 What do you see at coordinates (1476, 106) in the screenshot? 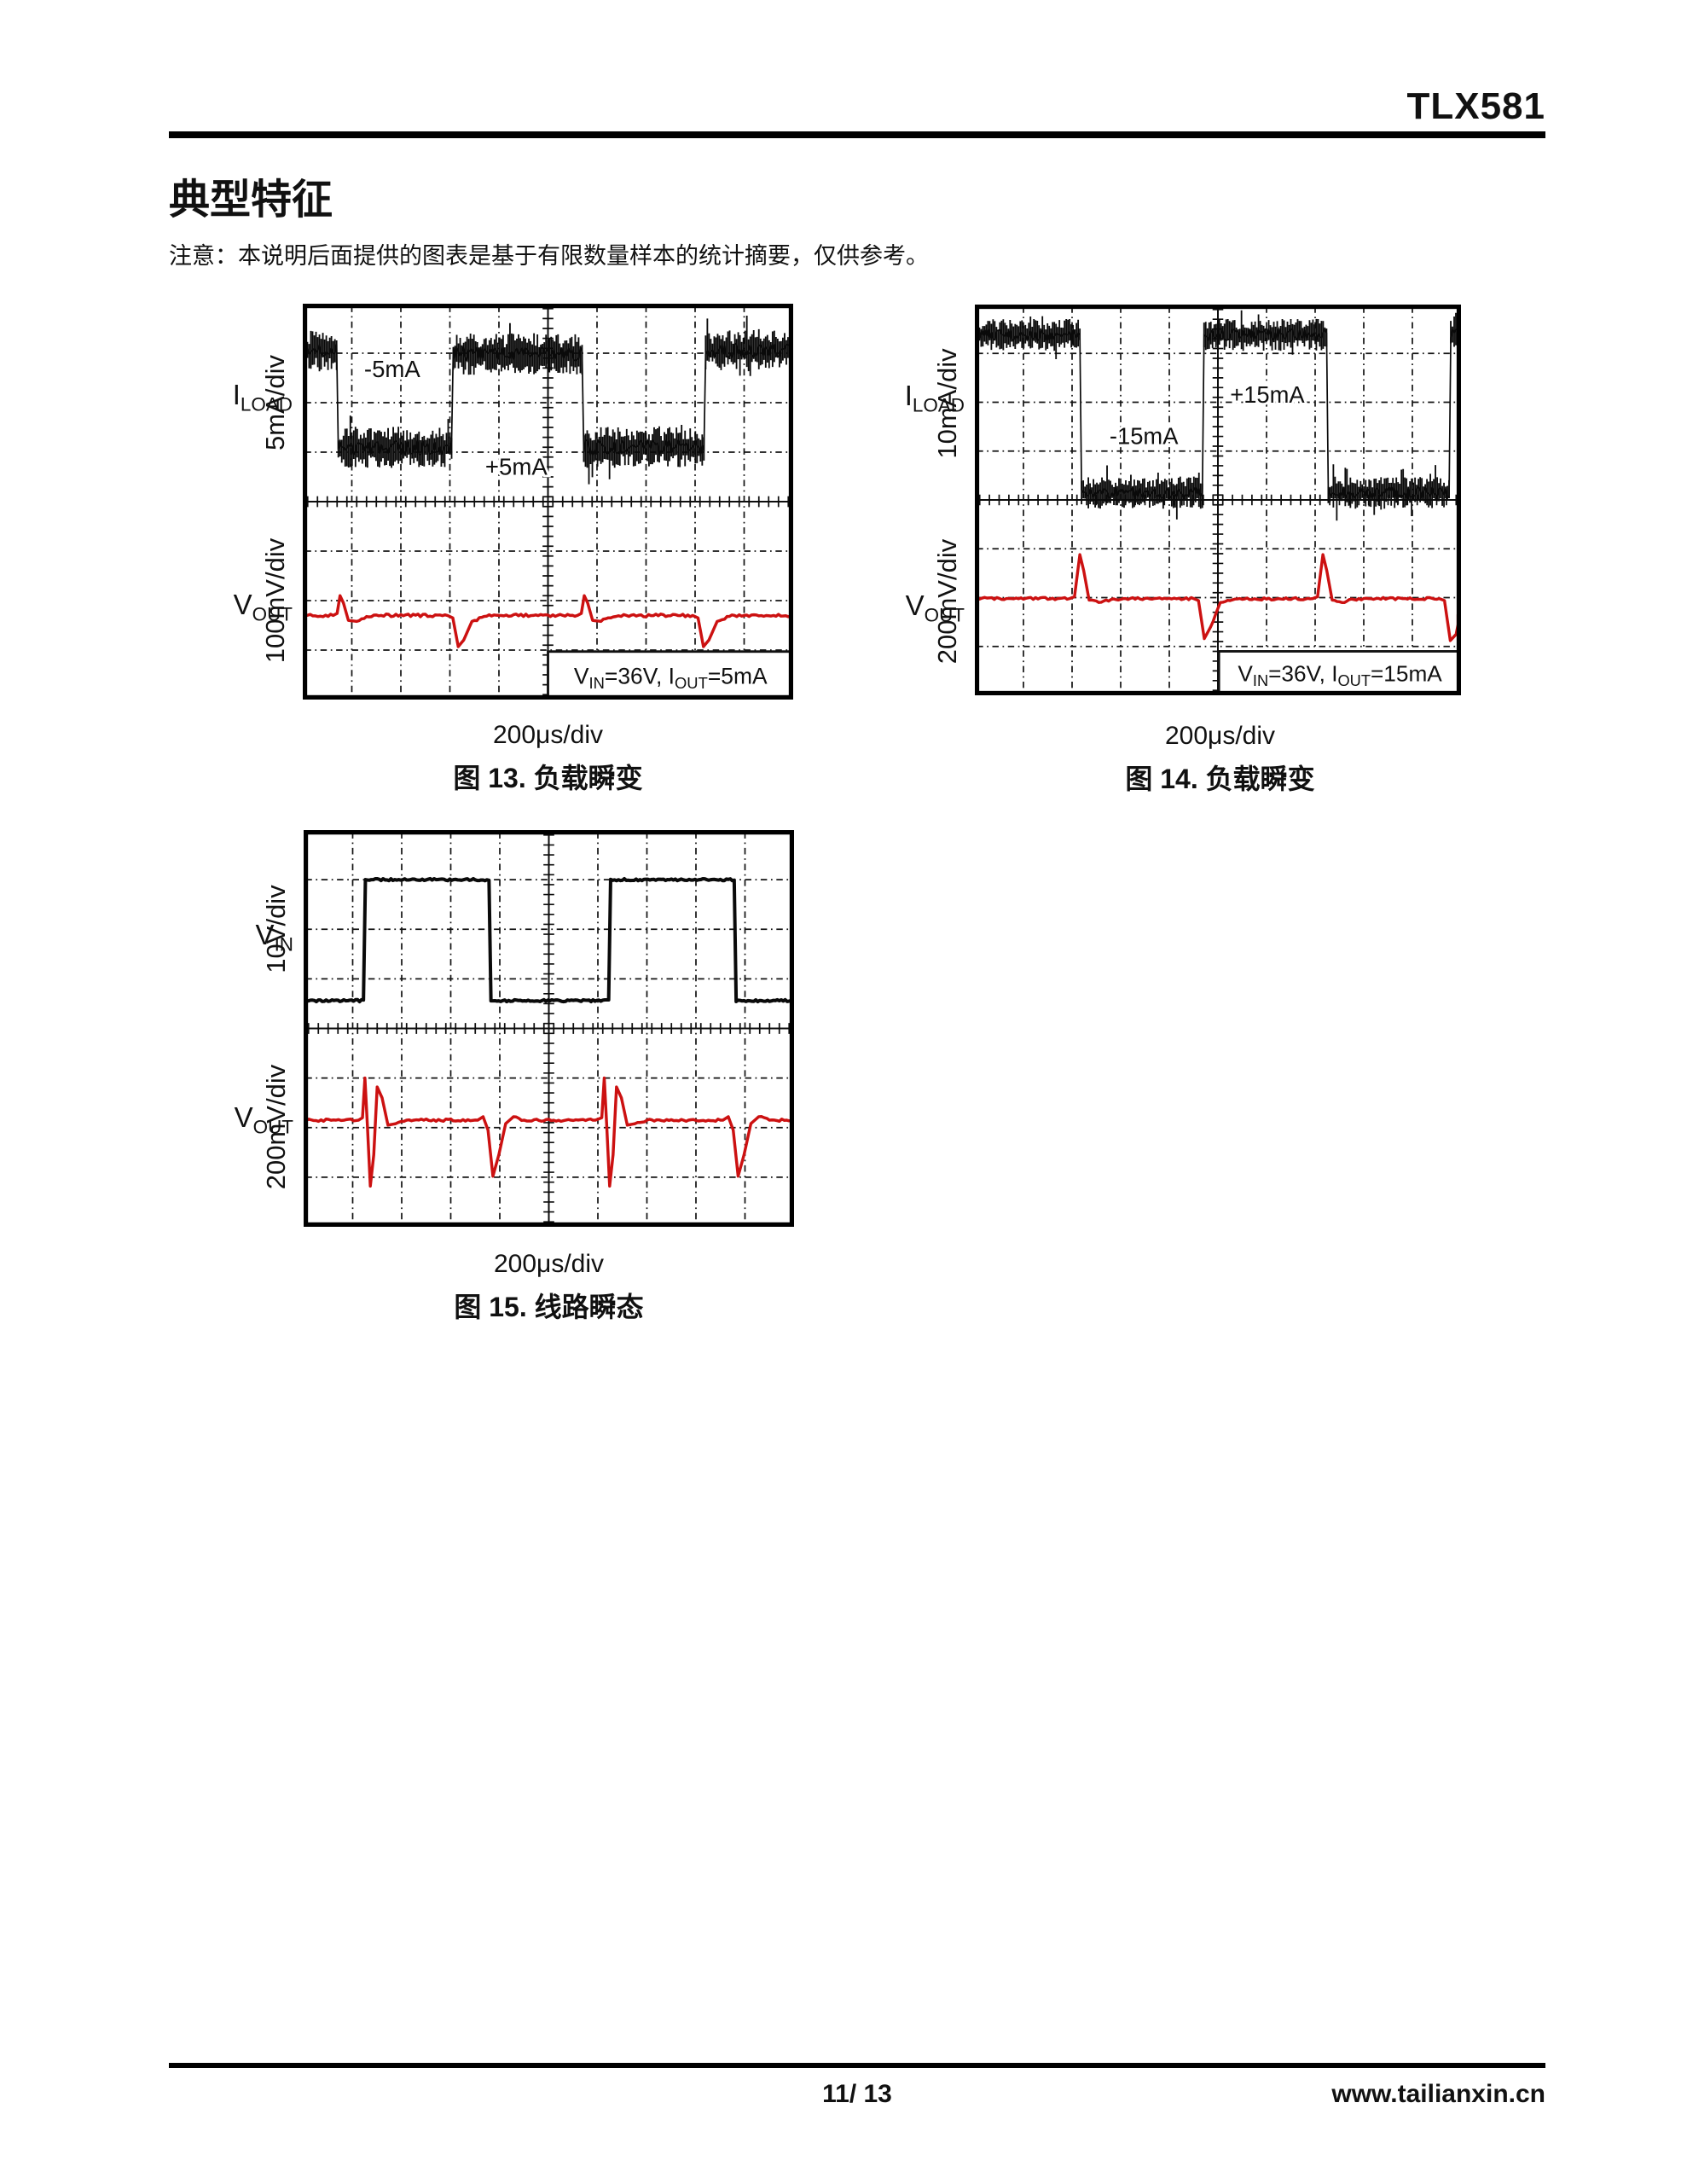
I see `product-title: TLX581` at bounding box center [1476, 106].